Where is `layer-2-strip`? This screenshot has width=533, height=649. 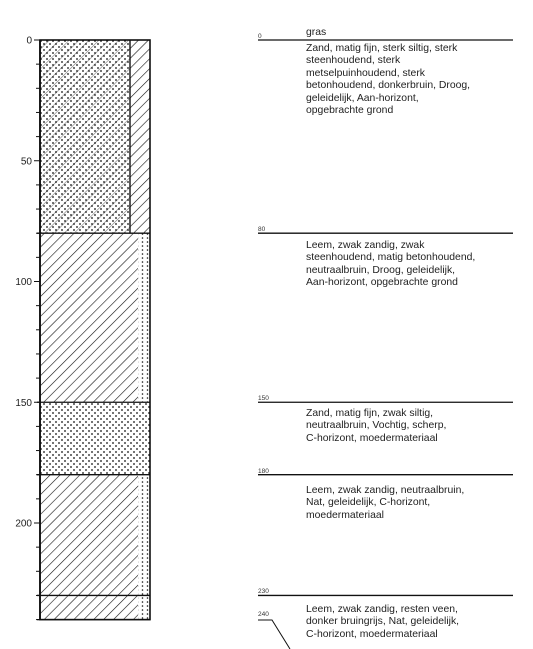 layer-2-strip is located at coordinates (144, 318).